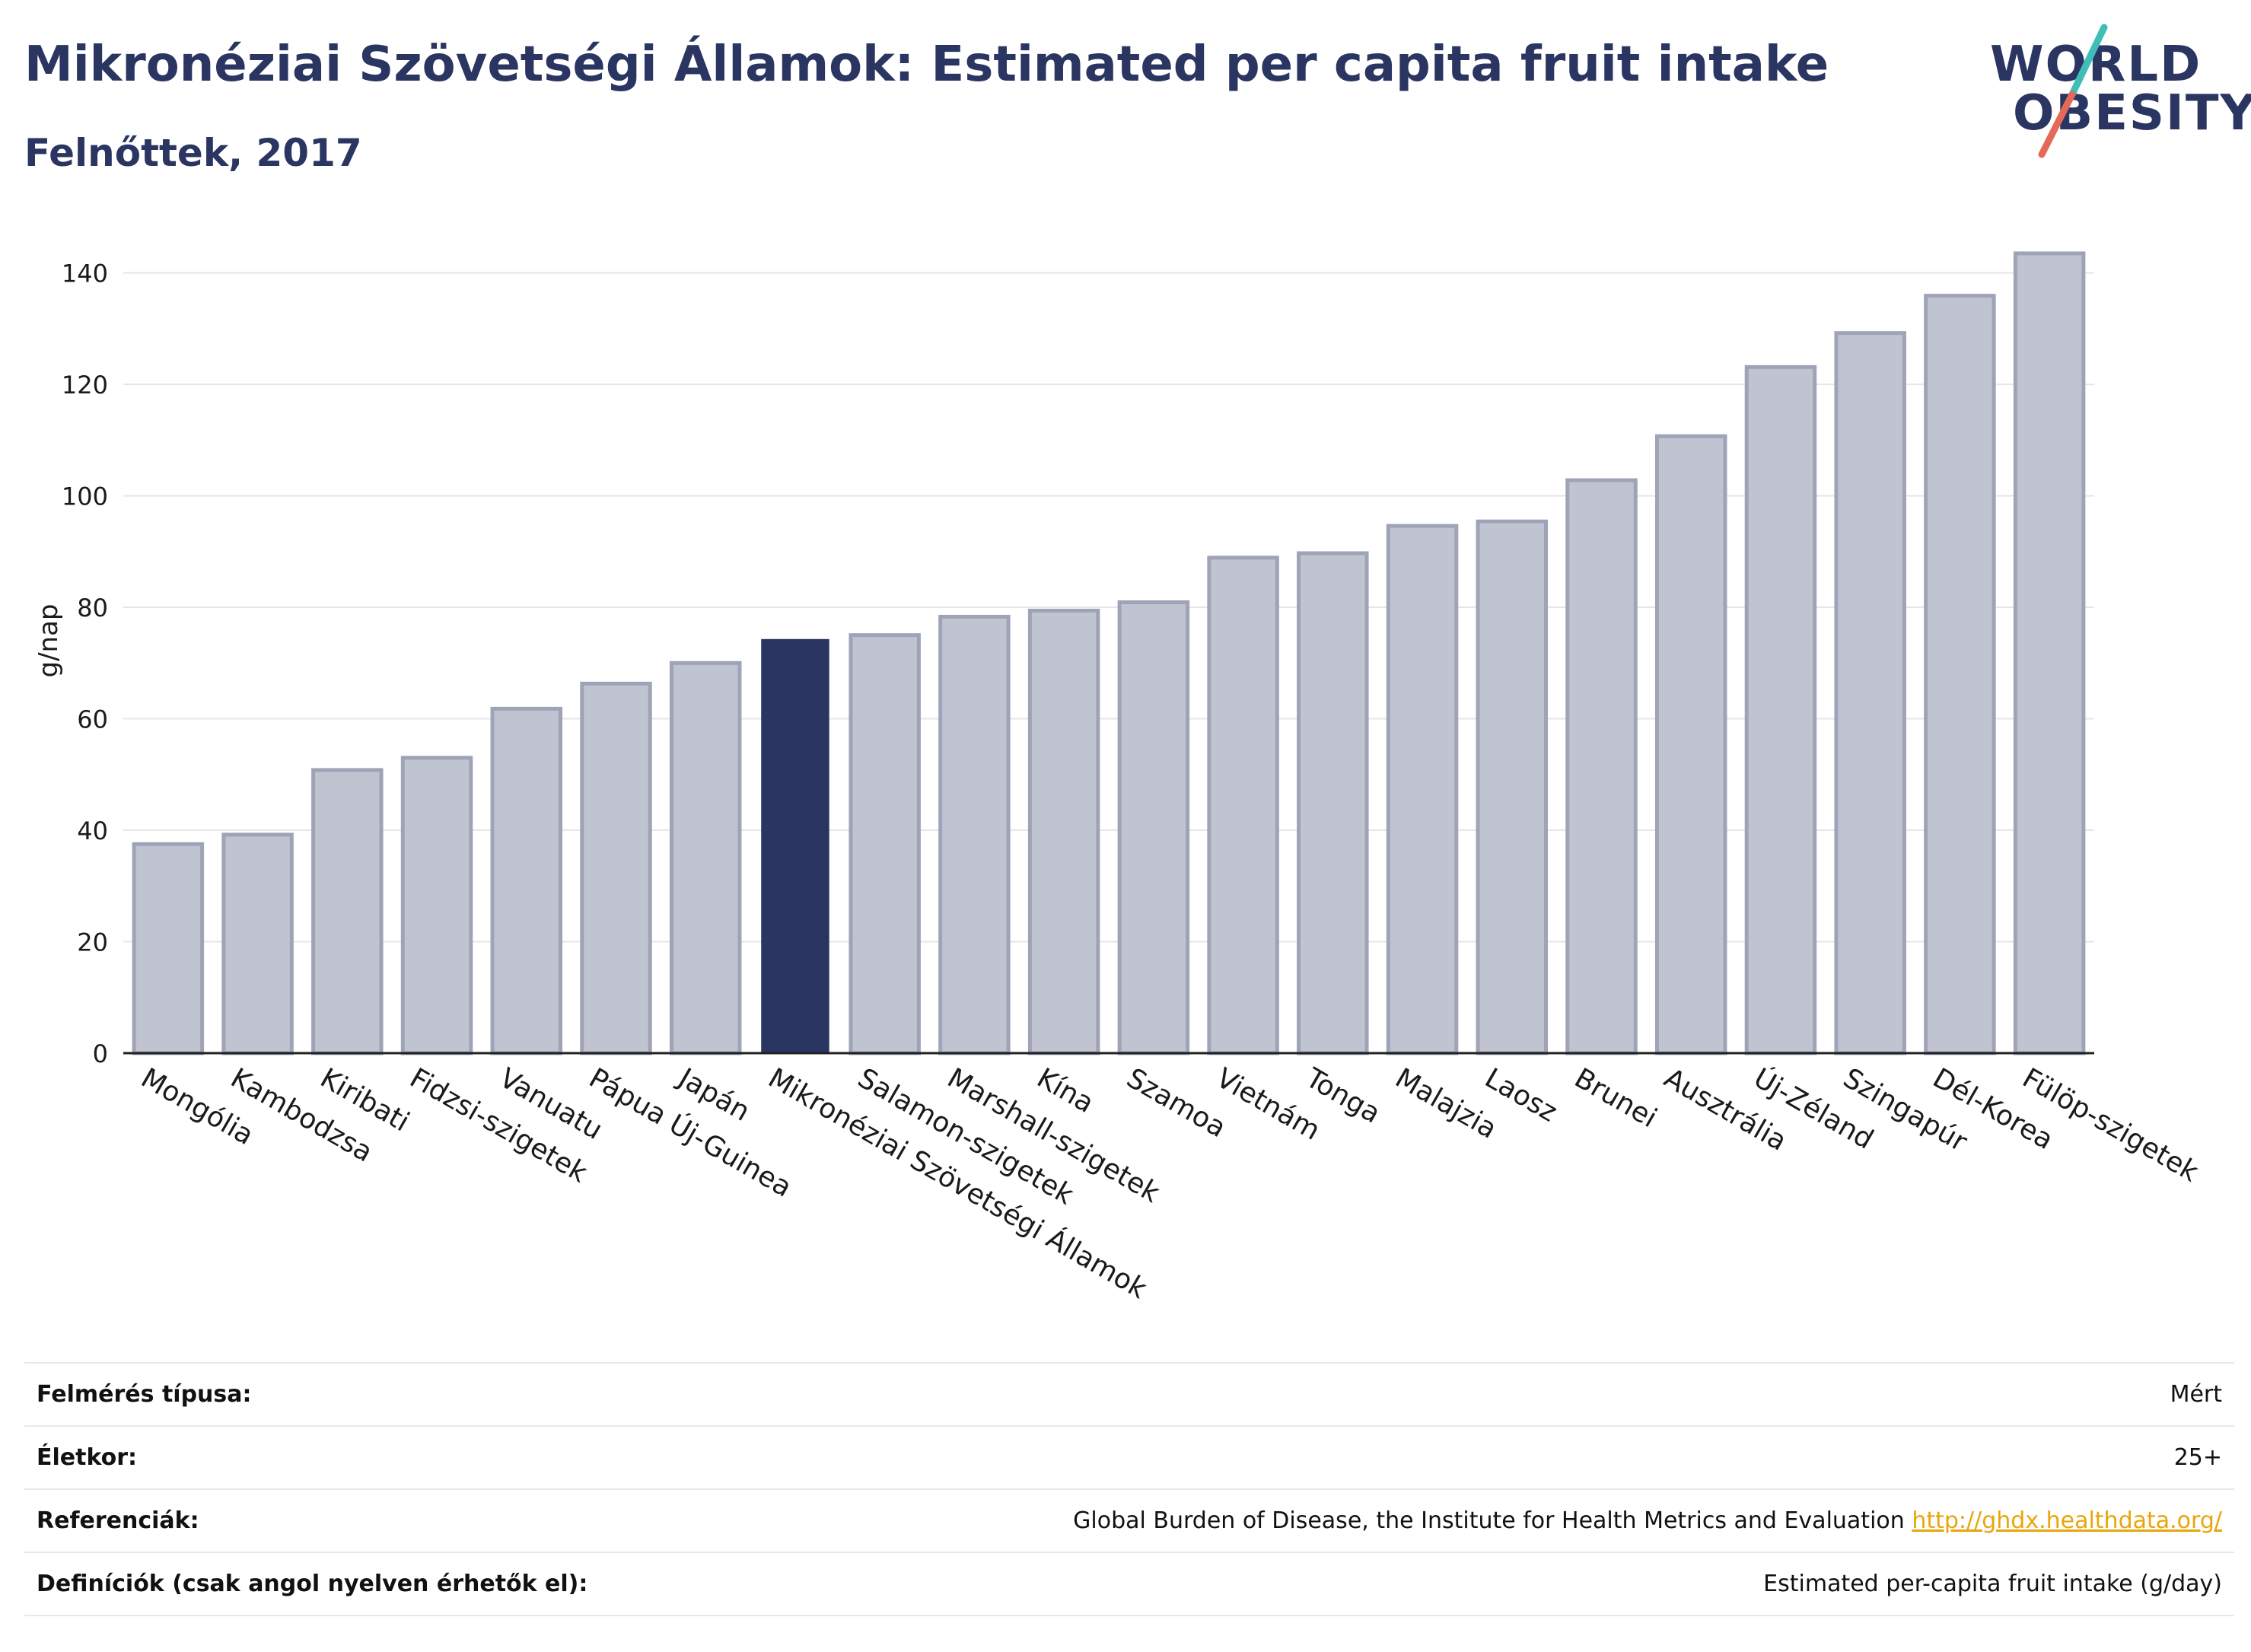 The width and height of the screenshot is (2251, 1652). I want to click on x-tick-label: Malajzia, so click(1446, 1103).